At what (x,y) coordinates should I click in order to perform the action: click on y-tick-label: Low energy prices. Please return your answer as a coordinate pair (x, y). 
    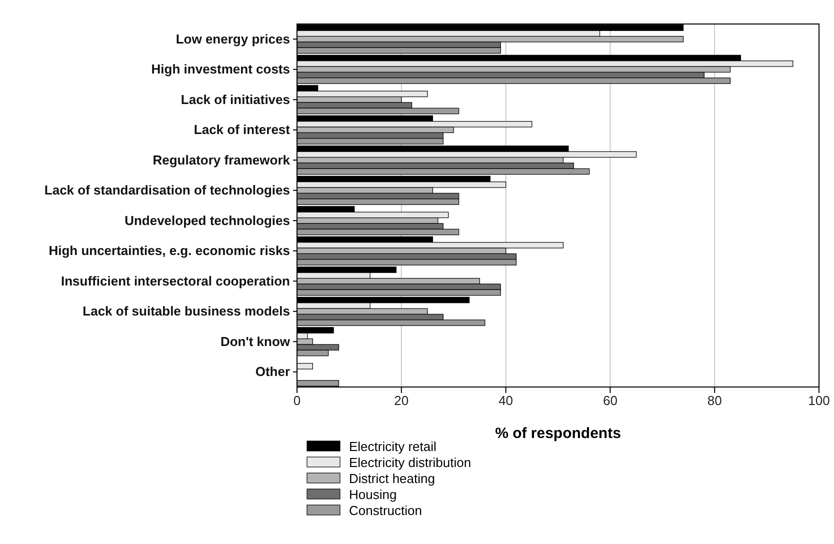
    Looking at the image, I should click on (233, 38).